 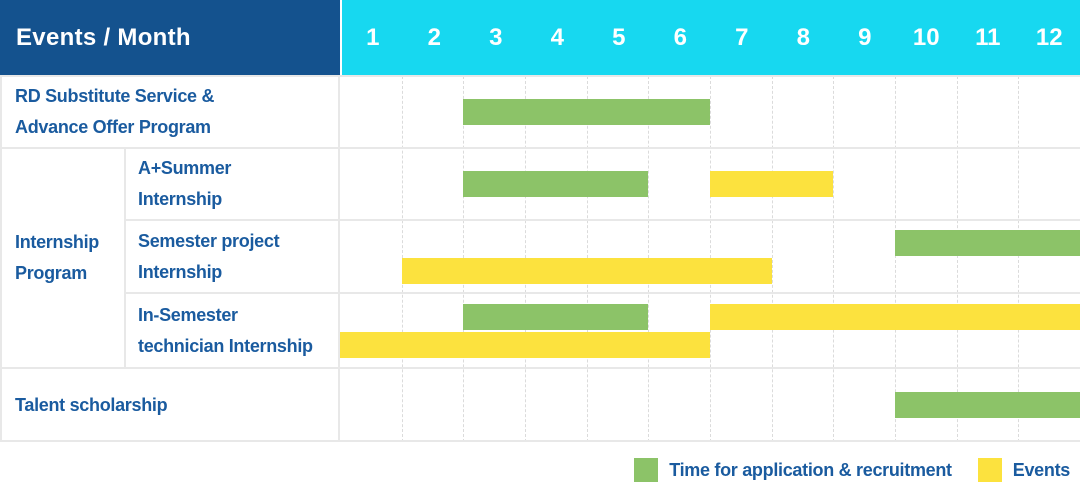 I want to click on month-label-6: 6, so click(x=680, y=37).